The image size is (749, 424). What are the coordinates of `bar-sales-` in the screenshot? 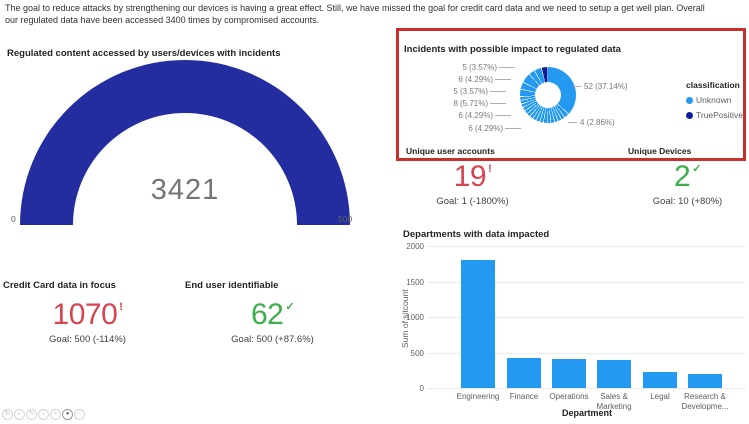 It's located at (614, 373).